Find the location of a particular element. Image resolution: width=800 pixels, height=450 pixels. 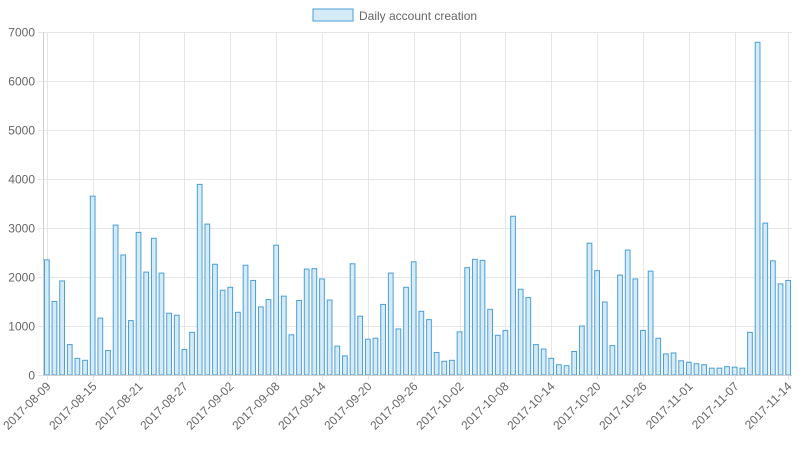

legend: Daily account creation is located at coordinates (394, 15).